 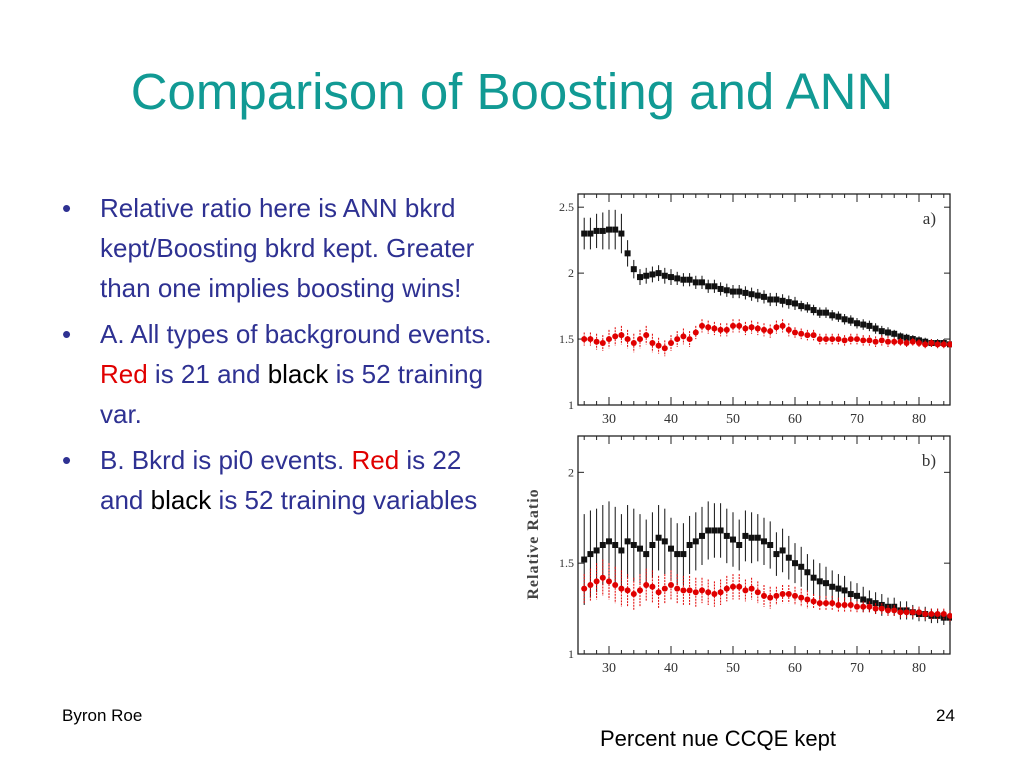 I want to click on y-tick-label: 1, so click(x=571, y=405).